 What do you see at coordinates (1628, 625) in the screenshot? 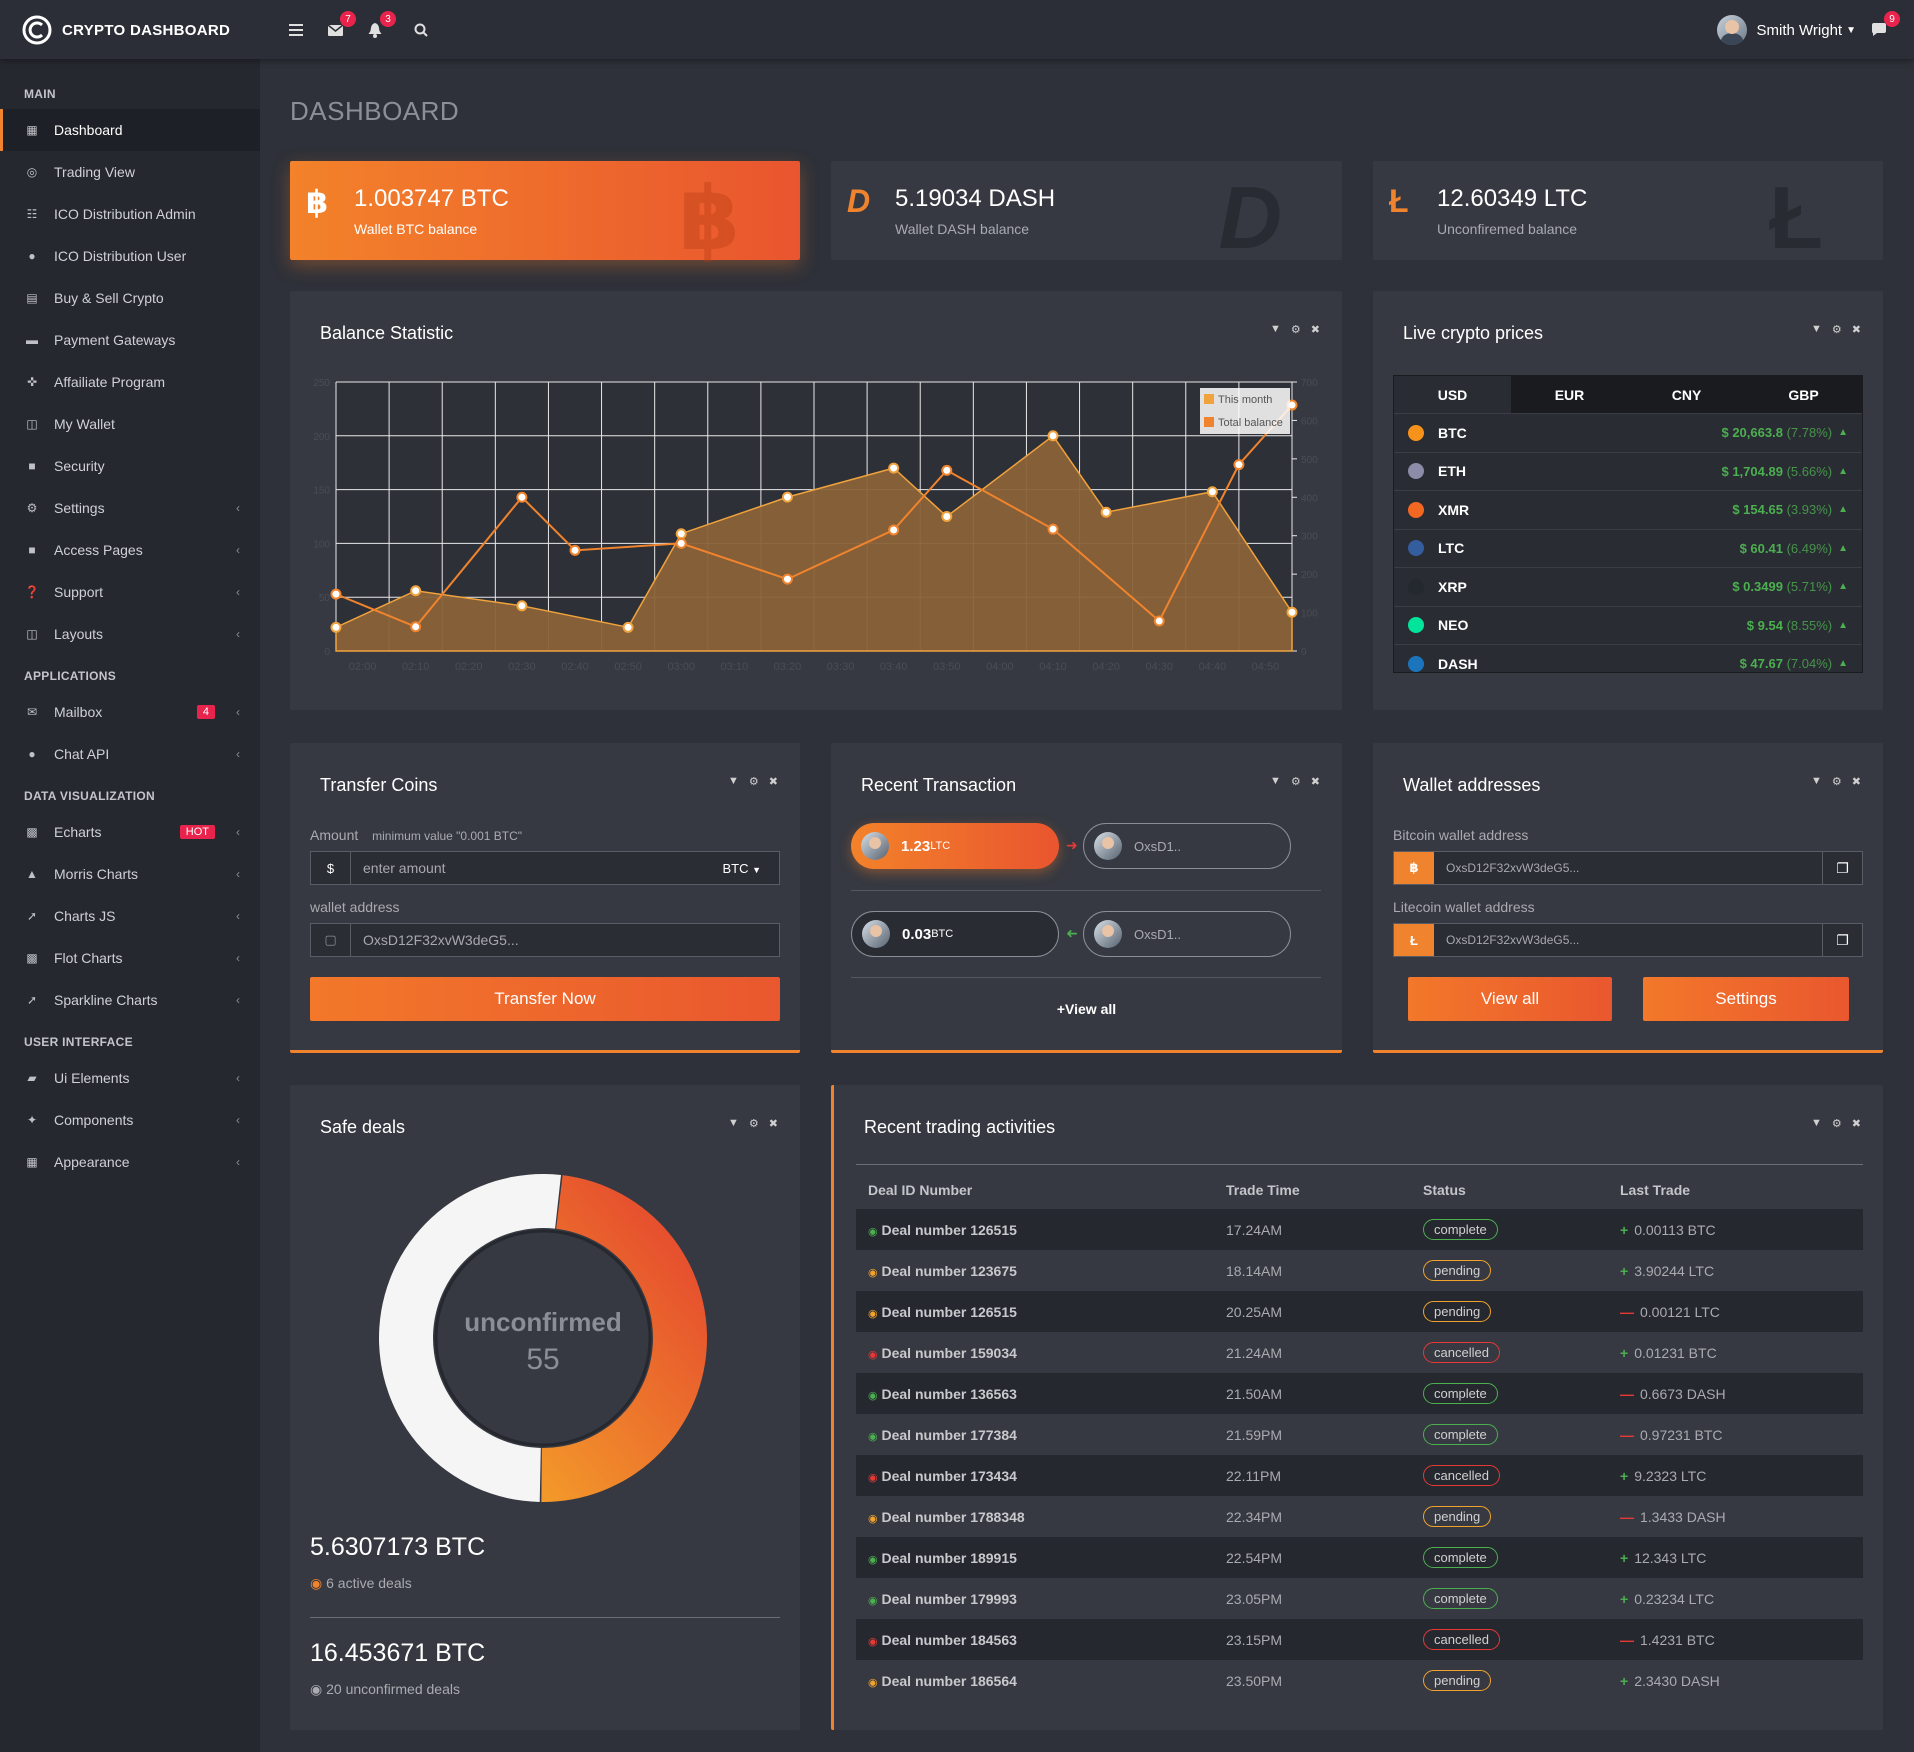
I see `price-row: NEO $ 9.54 (8.55%) ▲` at bounding box center [1628, 625].